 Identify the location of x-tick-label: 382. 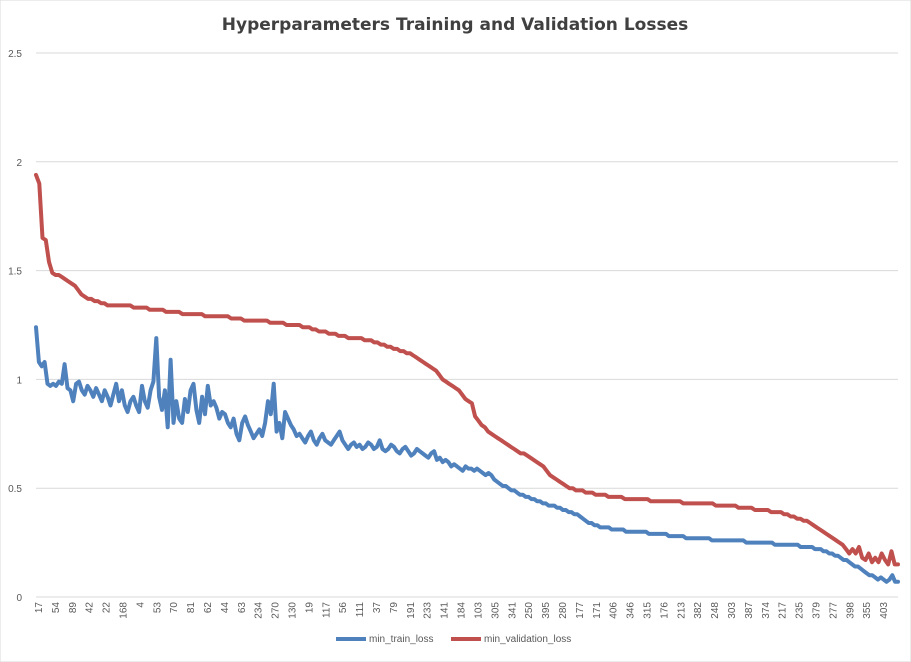
(698, 610).